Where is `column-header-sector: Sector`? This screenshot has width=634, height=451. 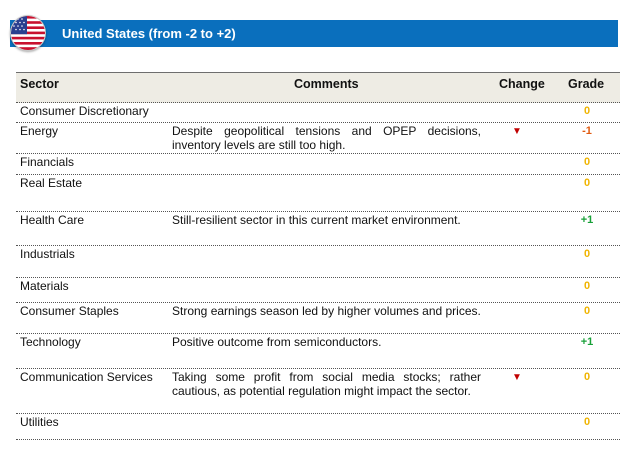
column-header-sector: Sector is located at coordinates (39, 84).